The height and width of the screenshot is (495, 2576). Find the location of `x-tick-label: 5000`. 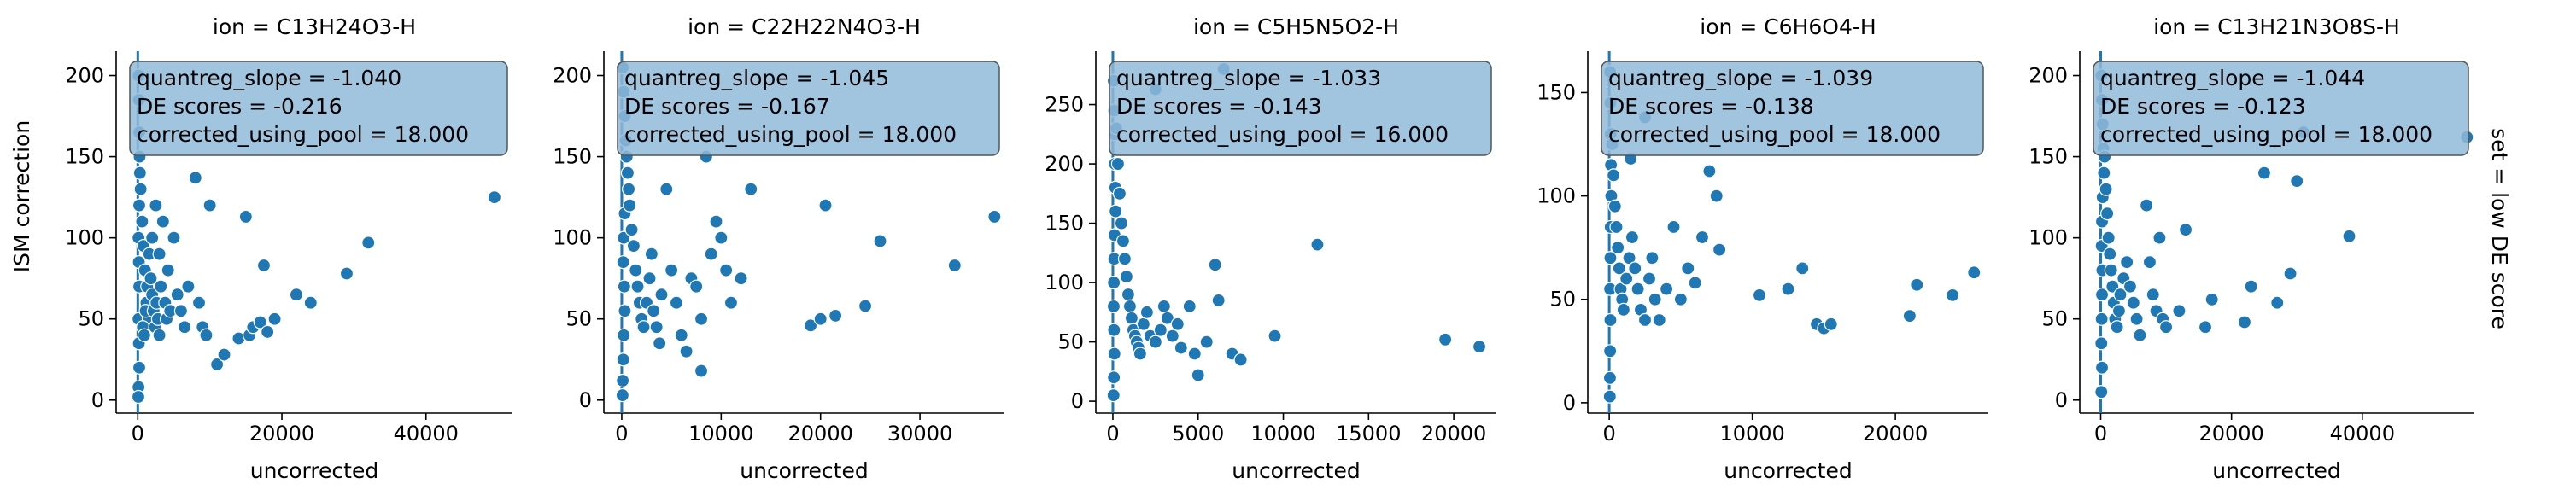

x-tick-label: 5000 is located at coordinates (1198, 434).